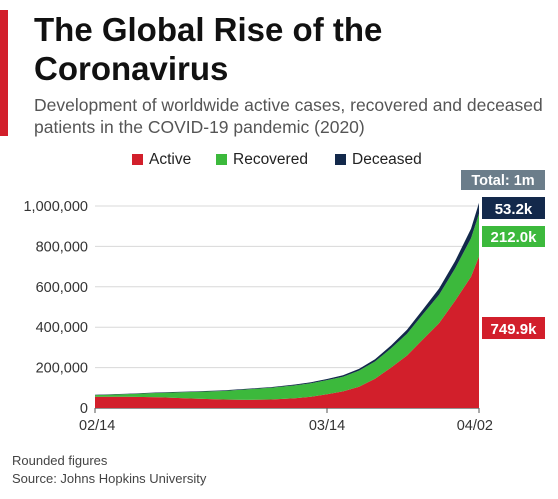  I want to click on total-label: Total: 1m, so click(502, 181).